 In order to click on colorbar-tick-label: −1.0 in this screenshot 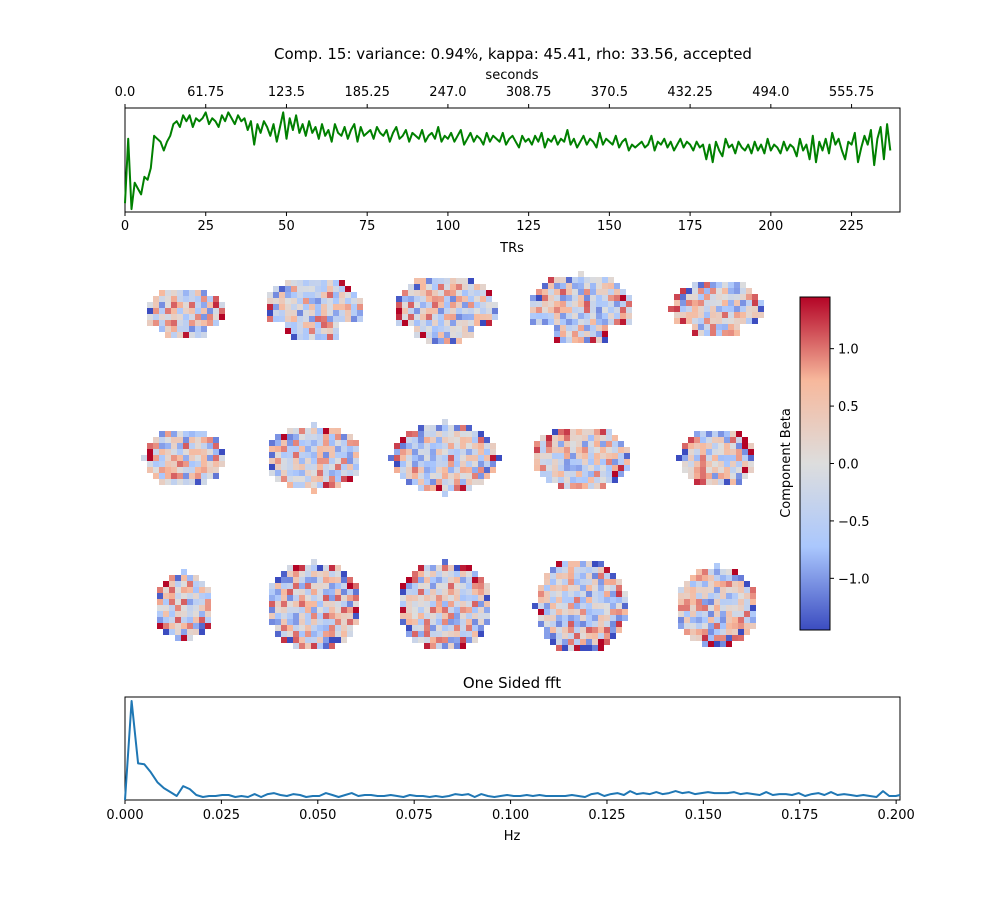, I will do `click(854, 579)`.